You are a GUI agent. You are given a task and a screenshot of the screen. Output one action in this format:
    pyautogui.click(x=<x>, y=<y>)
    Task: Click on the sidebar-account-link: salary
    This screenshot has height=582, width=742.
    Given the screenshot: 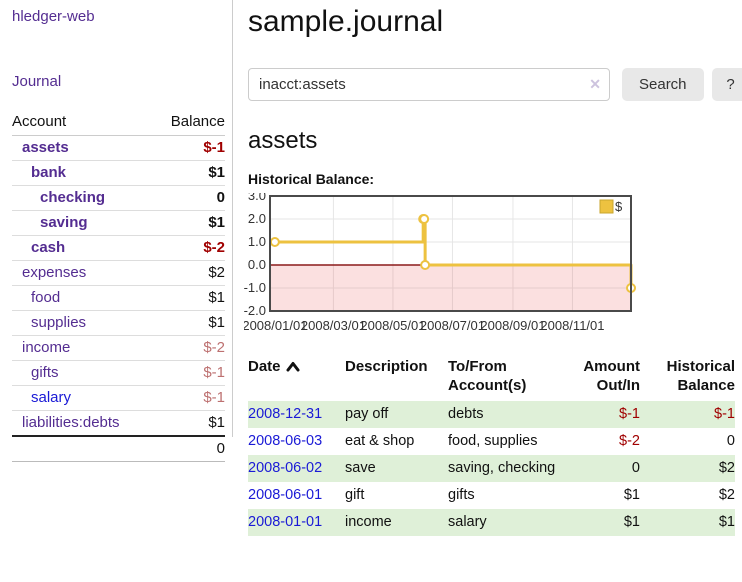 What is the action you would take?
    pyautogui.click(x=51, y=397)
    